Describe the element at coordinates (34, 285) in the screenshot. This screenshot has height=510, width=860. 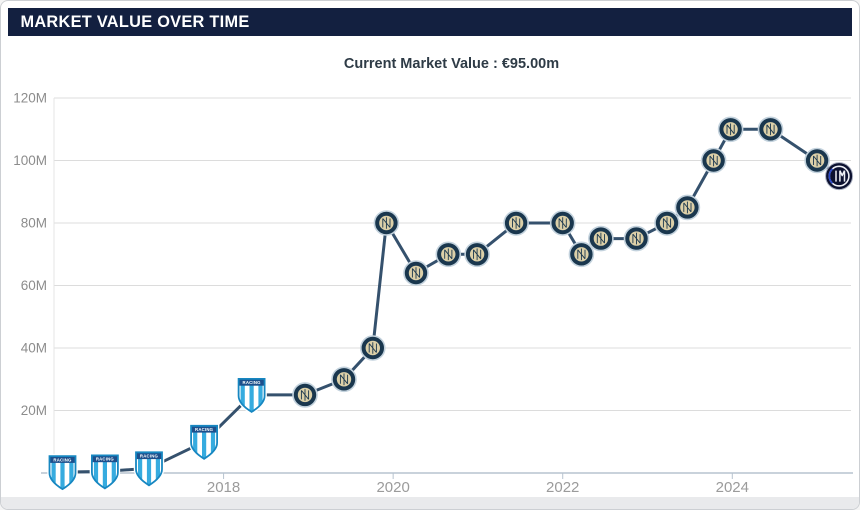
I see `y-axis-label: 60M` at that location.